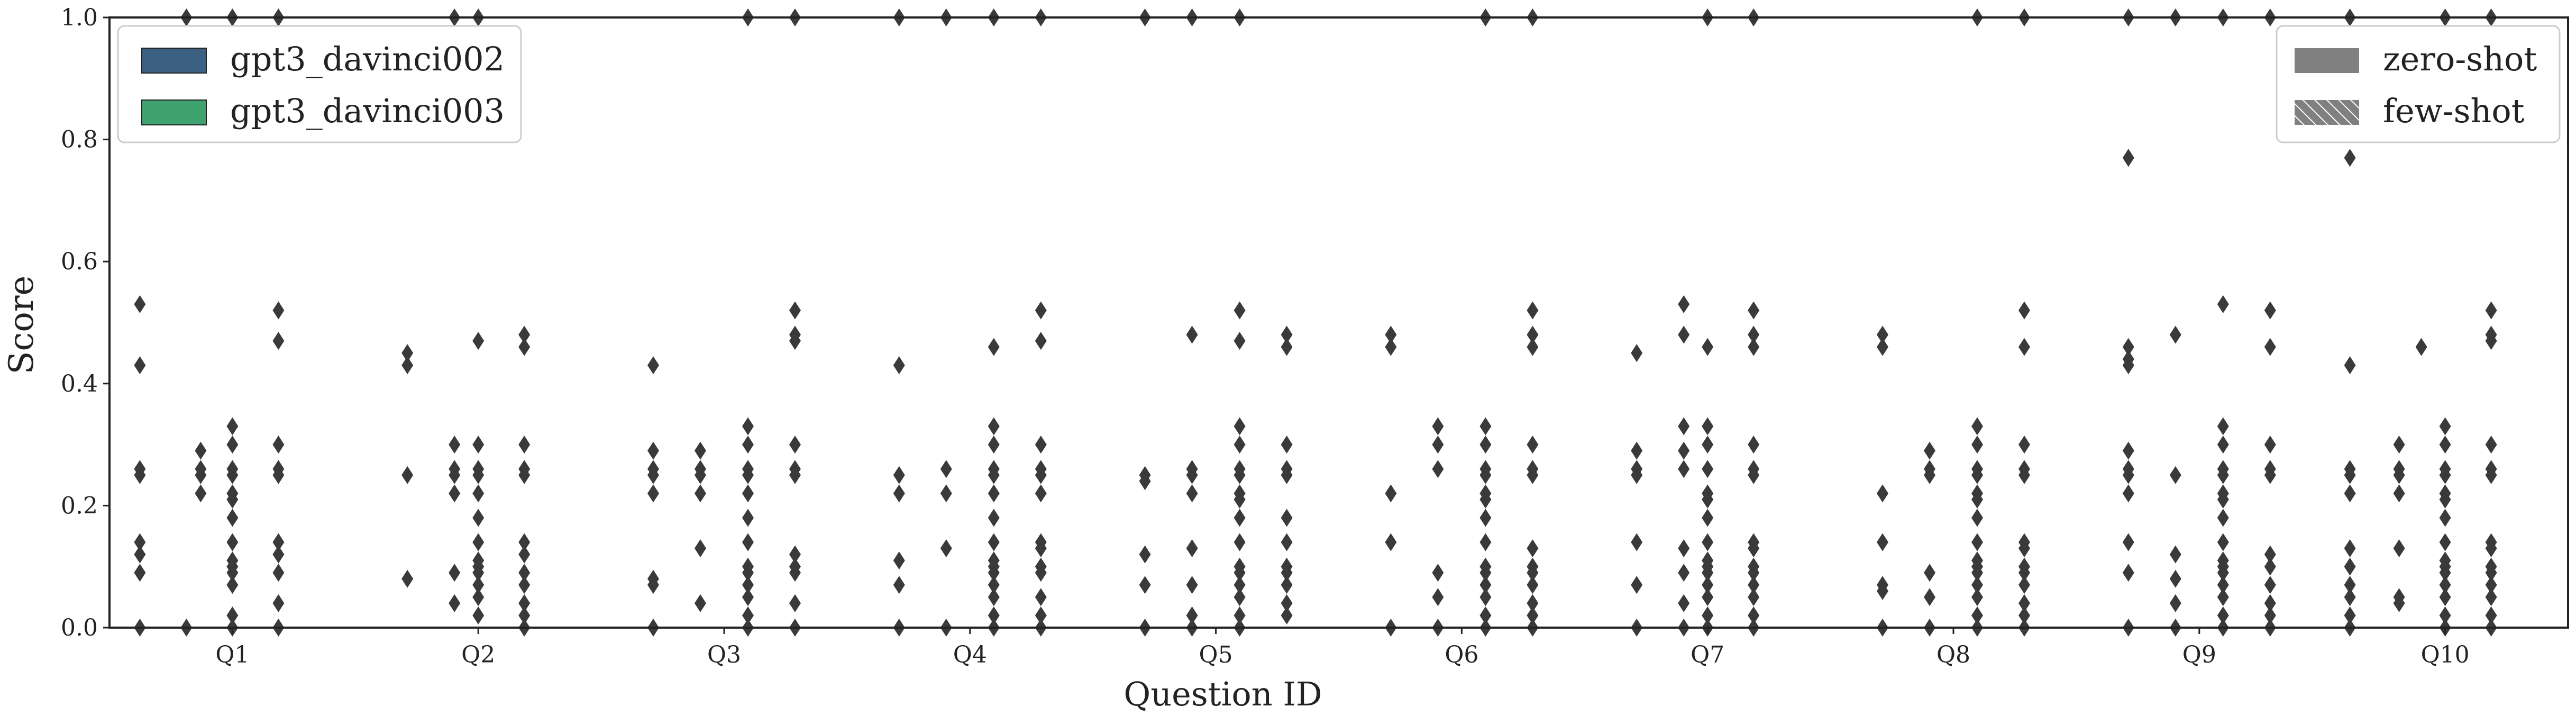  What do you see at coordinates (970, 654) in the screenshot?
I see `x-tick-label: Q4` at bounding box center [970, 654].